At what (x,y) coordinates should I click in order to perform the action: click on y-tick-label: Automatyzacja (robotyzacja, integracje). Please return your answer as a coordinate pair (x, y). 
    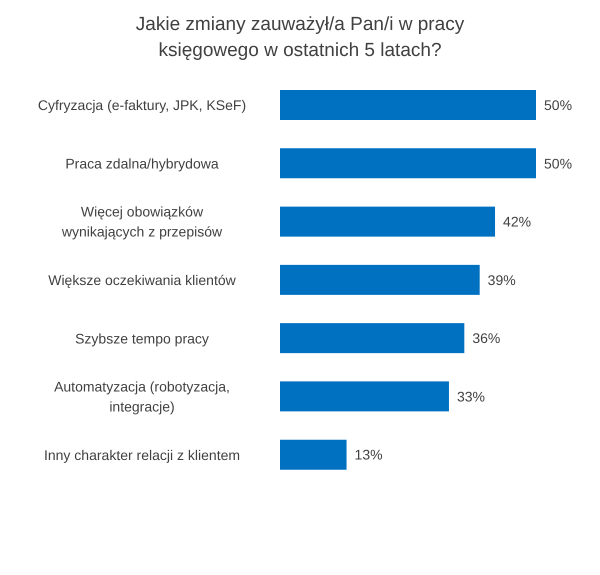
    Looking at the image, I should click on (142, 396).